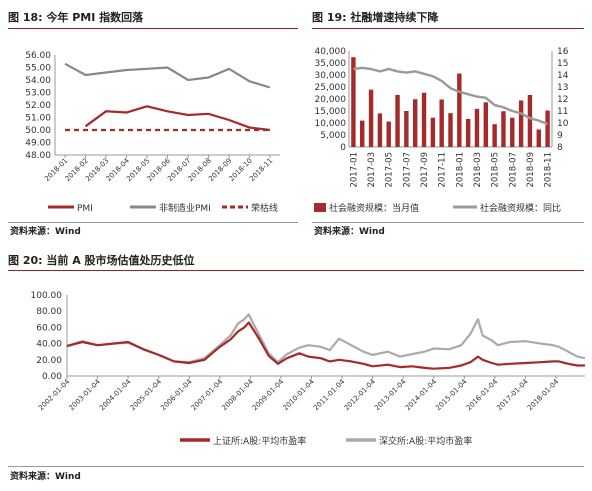  Describe the element at coordinates (425, 170) in the screenshot. I see `tsf-x-tick-label: 2017-09` at that location.